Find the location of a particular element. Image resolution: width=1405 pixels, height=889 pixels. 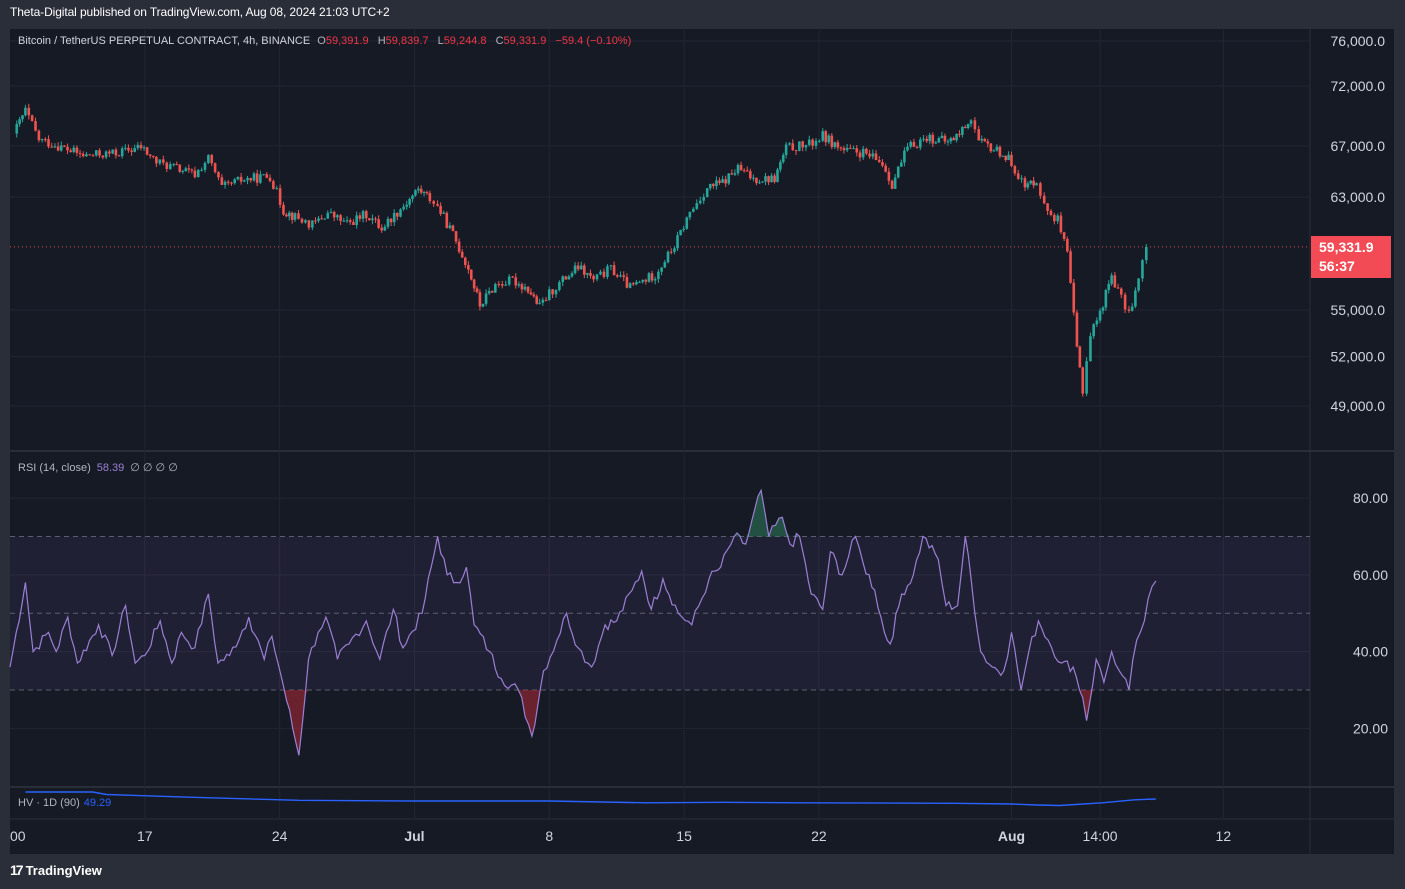

open-label: O is located at coordinates (321, 41).